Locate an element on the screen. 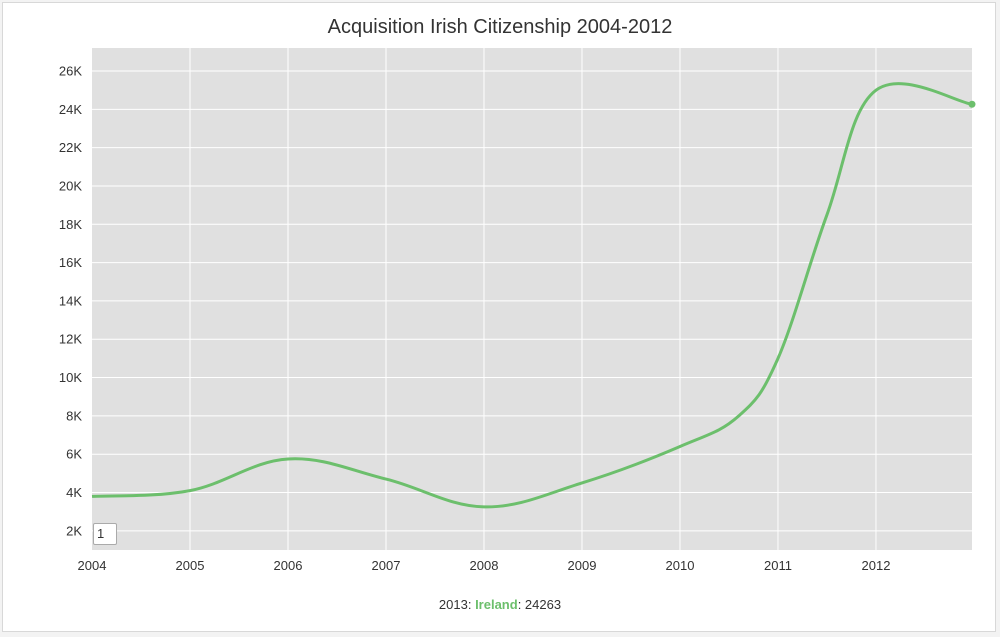  x-tick-labels: 2004 2005 2006 2007 2008 2009 2010 2011 2012 is located at coordinates (484, 565).